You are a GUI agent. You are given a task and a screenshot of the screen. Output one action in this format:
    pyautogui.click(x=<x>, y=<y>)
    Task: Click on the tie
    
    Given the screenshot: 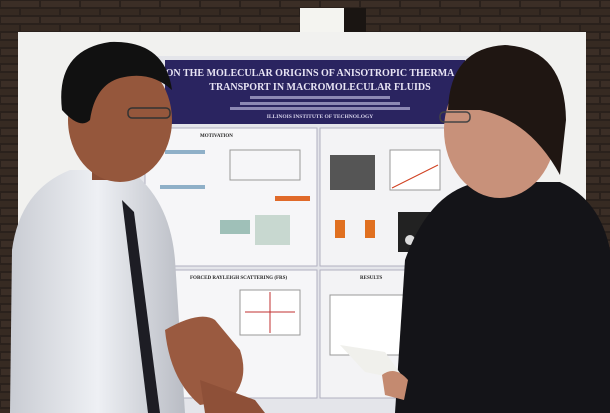 What is the action you would take?
    pyautogui.click(x=141, y=306)
    